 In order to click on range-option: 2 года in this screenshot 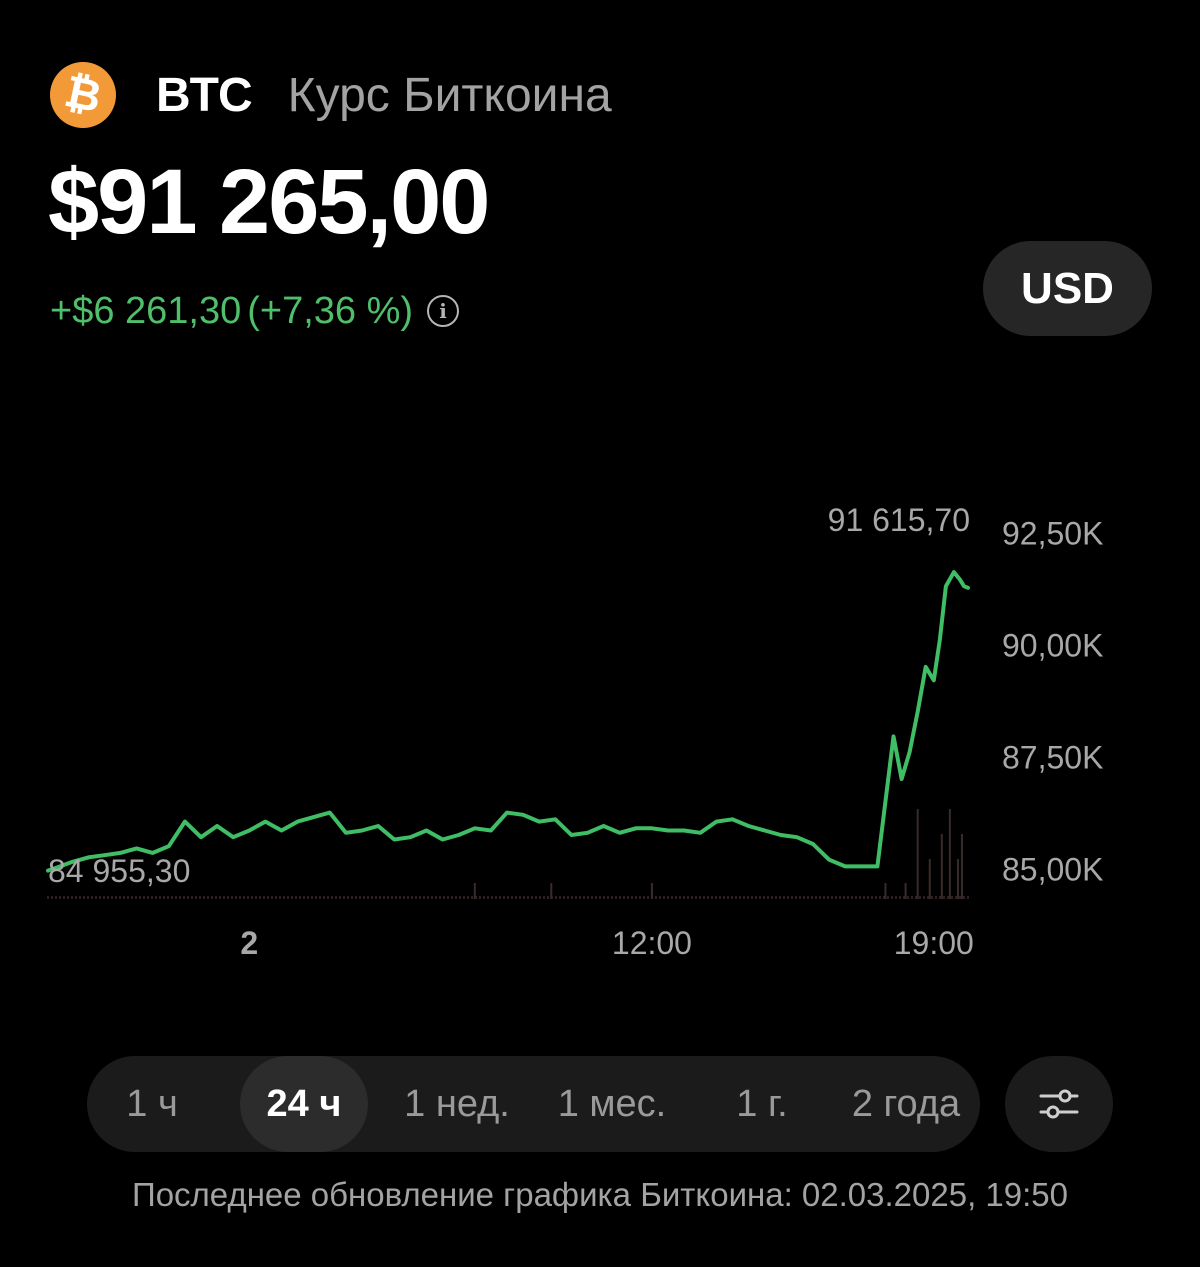, I will do `click(906, 1103)`.